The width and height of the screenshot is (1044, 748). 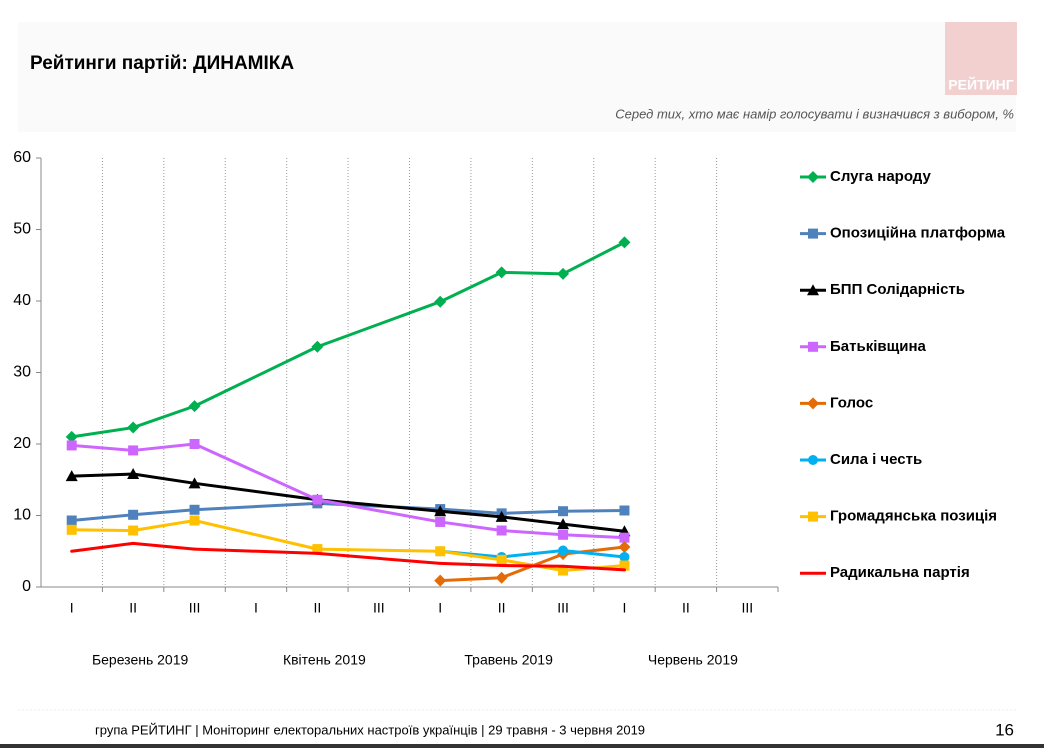 What do you see at coordinates (522, 746) in the screenshot?
I see `bottom-bar` at bounding box center [522, 746].